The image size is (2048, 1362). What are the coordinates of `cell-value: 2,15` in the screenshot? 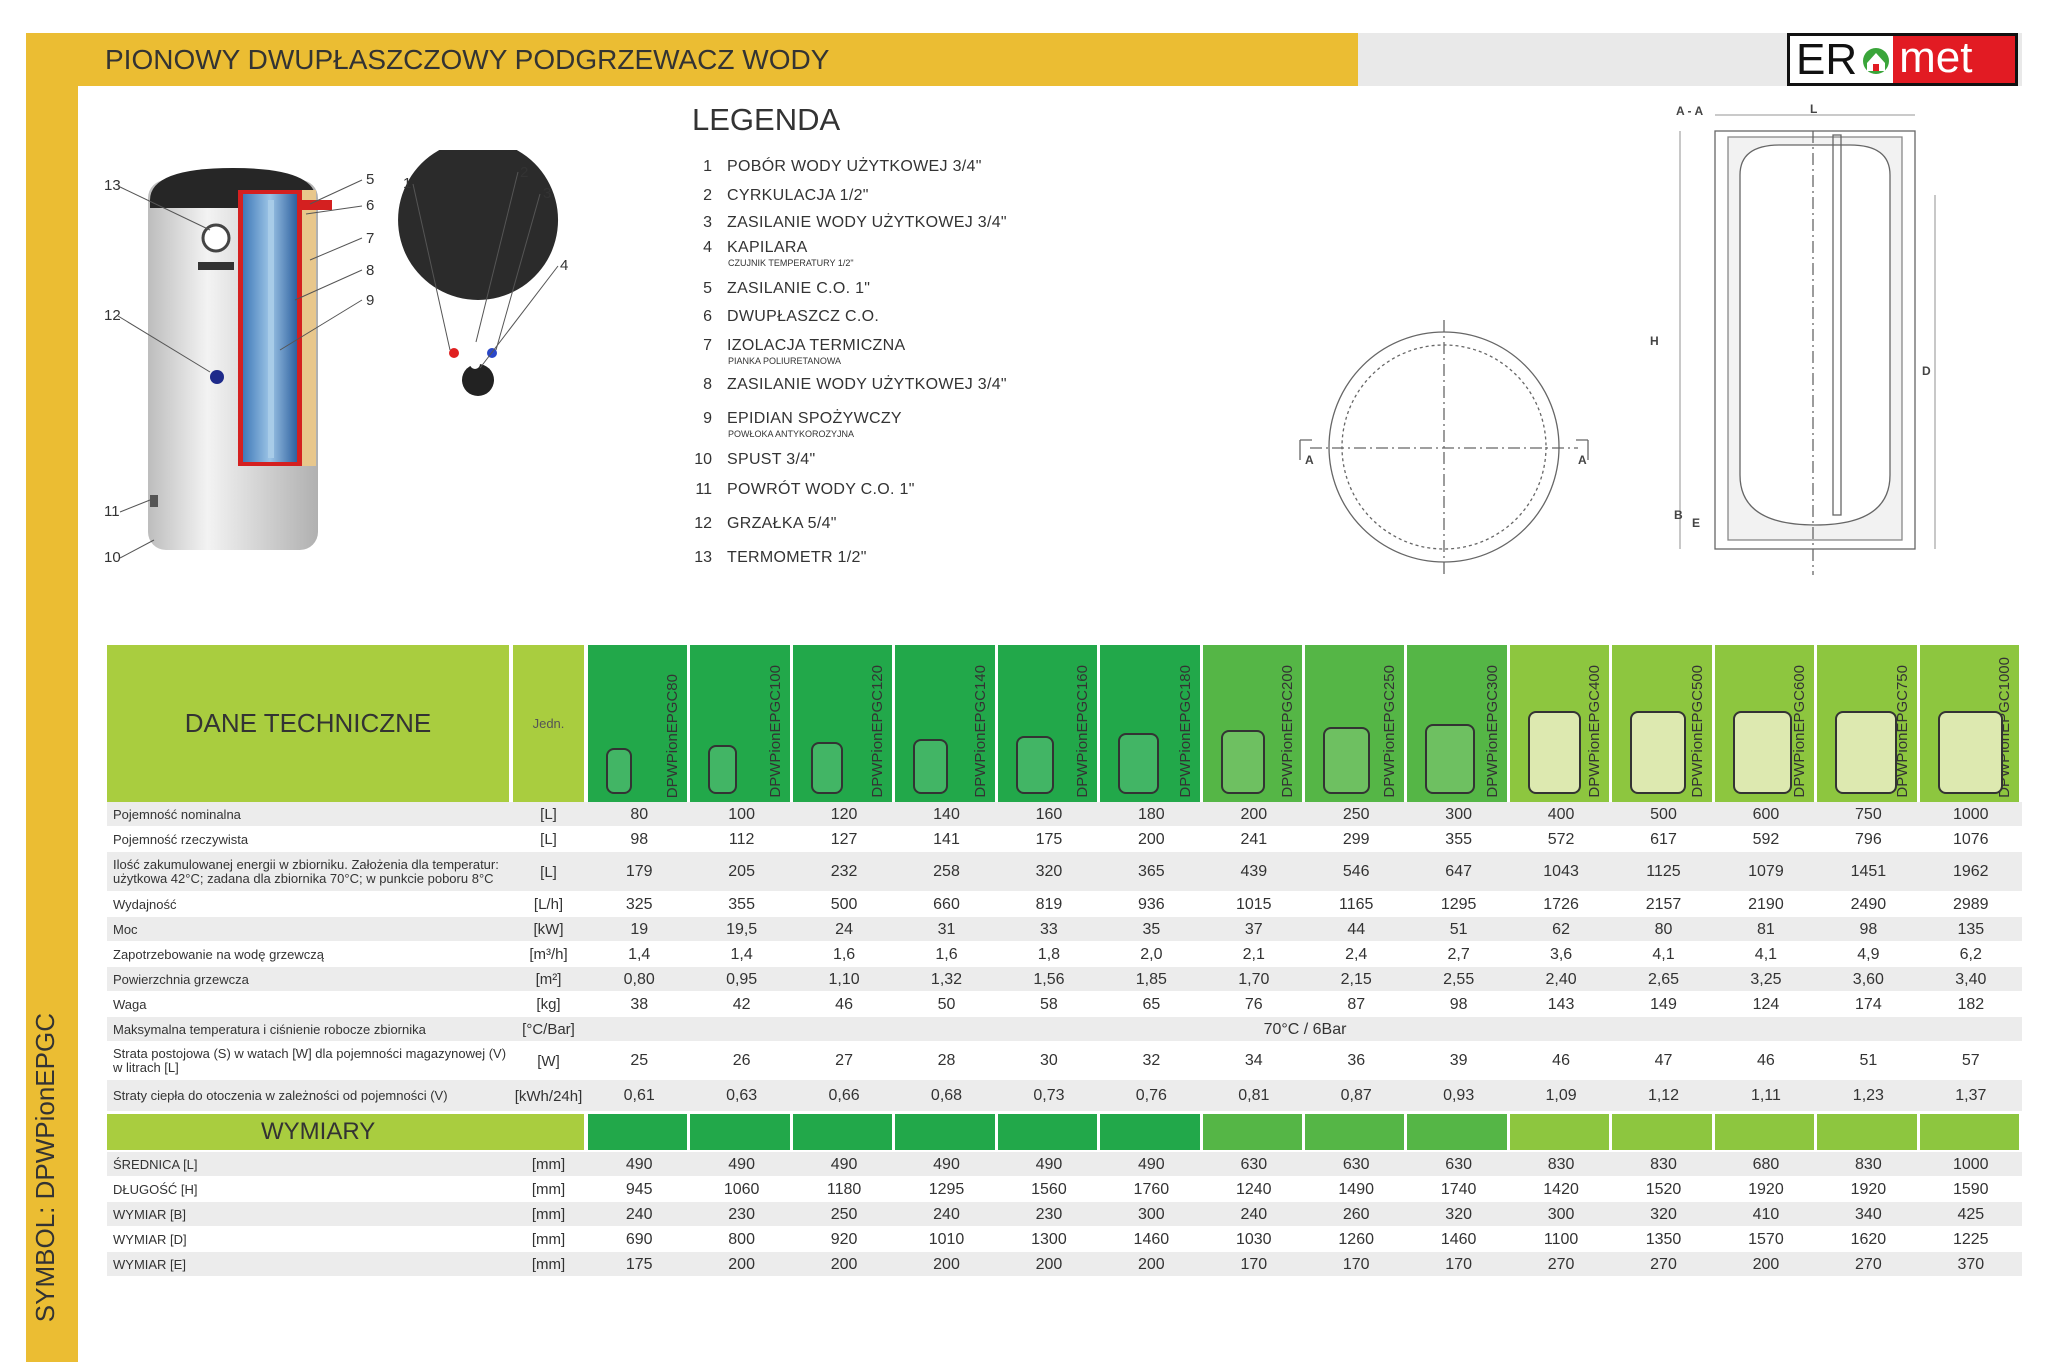 It's located at (1356, 979).